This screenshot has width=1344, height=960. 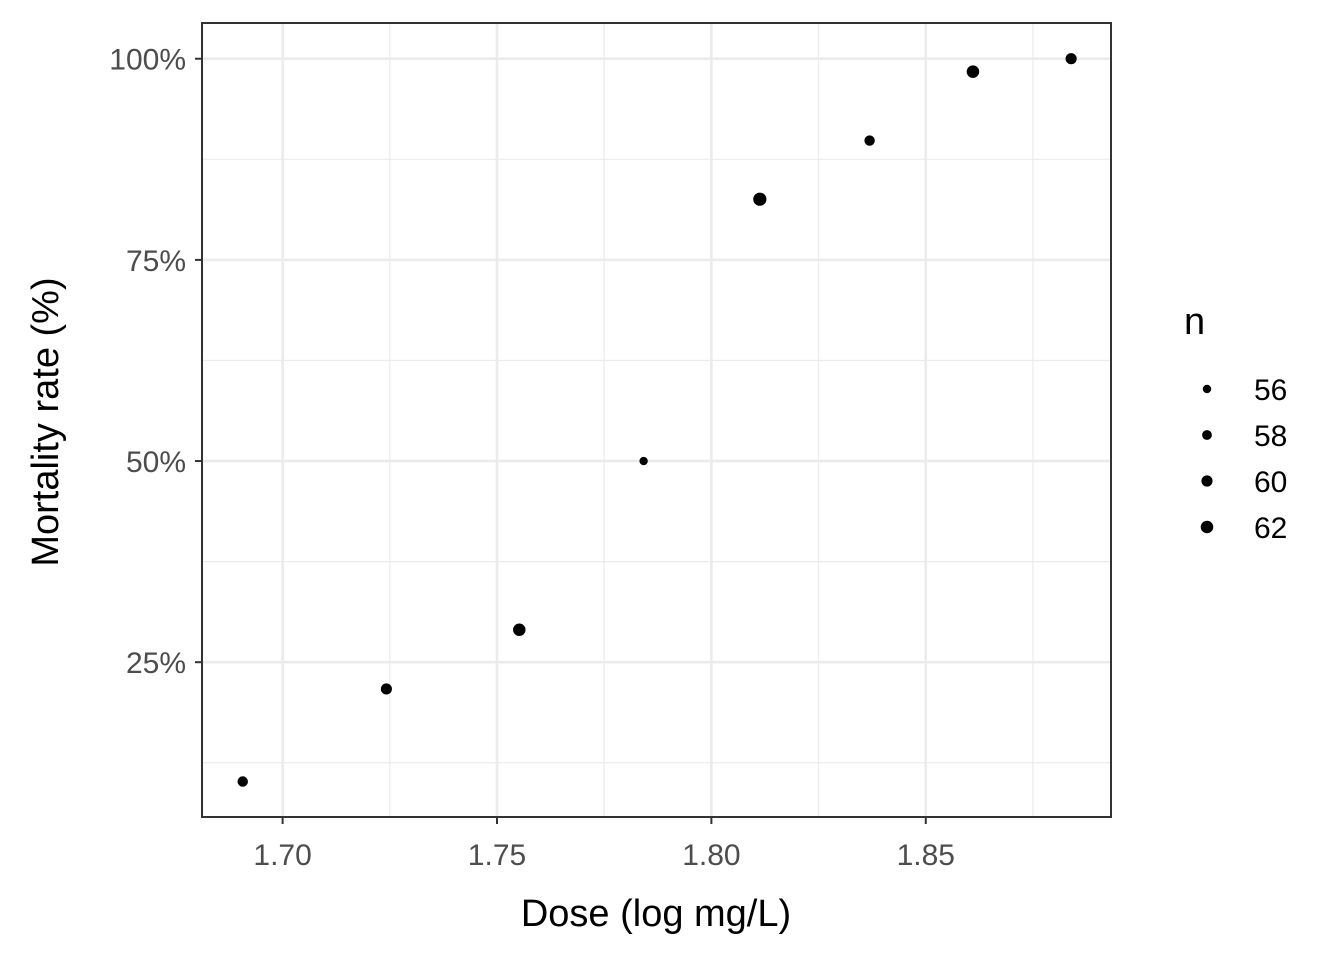 What do you see at coordinates (147, 60) in the screenshot?
I see `y-tick-label: 100%` at bounding box center [147, 60].